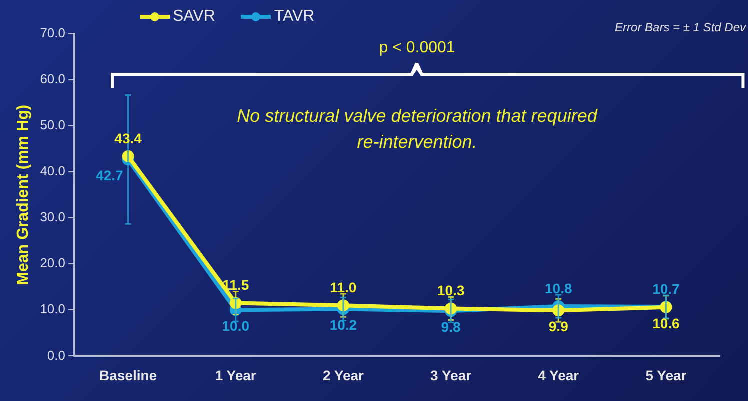  What do you see at coordinates (53, 33) in the screenshot?
I see `y-tick-label: 70.0` at bounding box center [53, 33].